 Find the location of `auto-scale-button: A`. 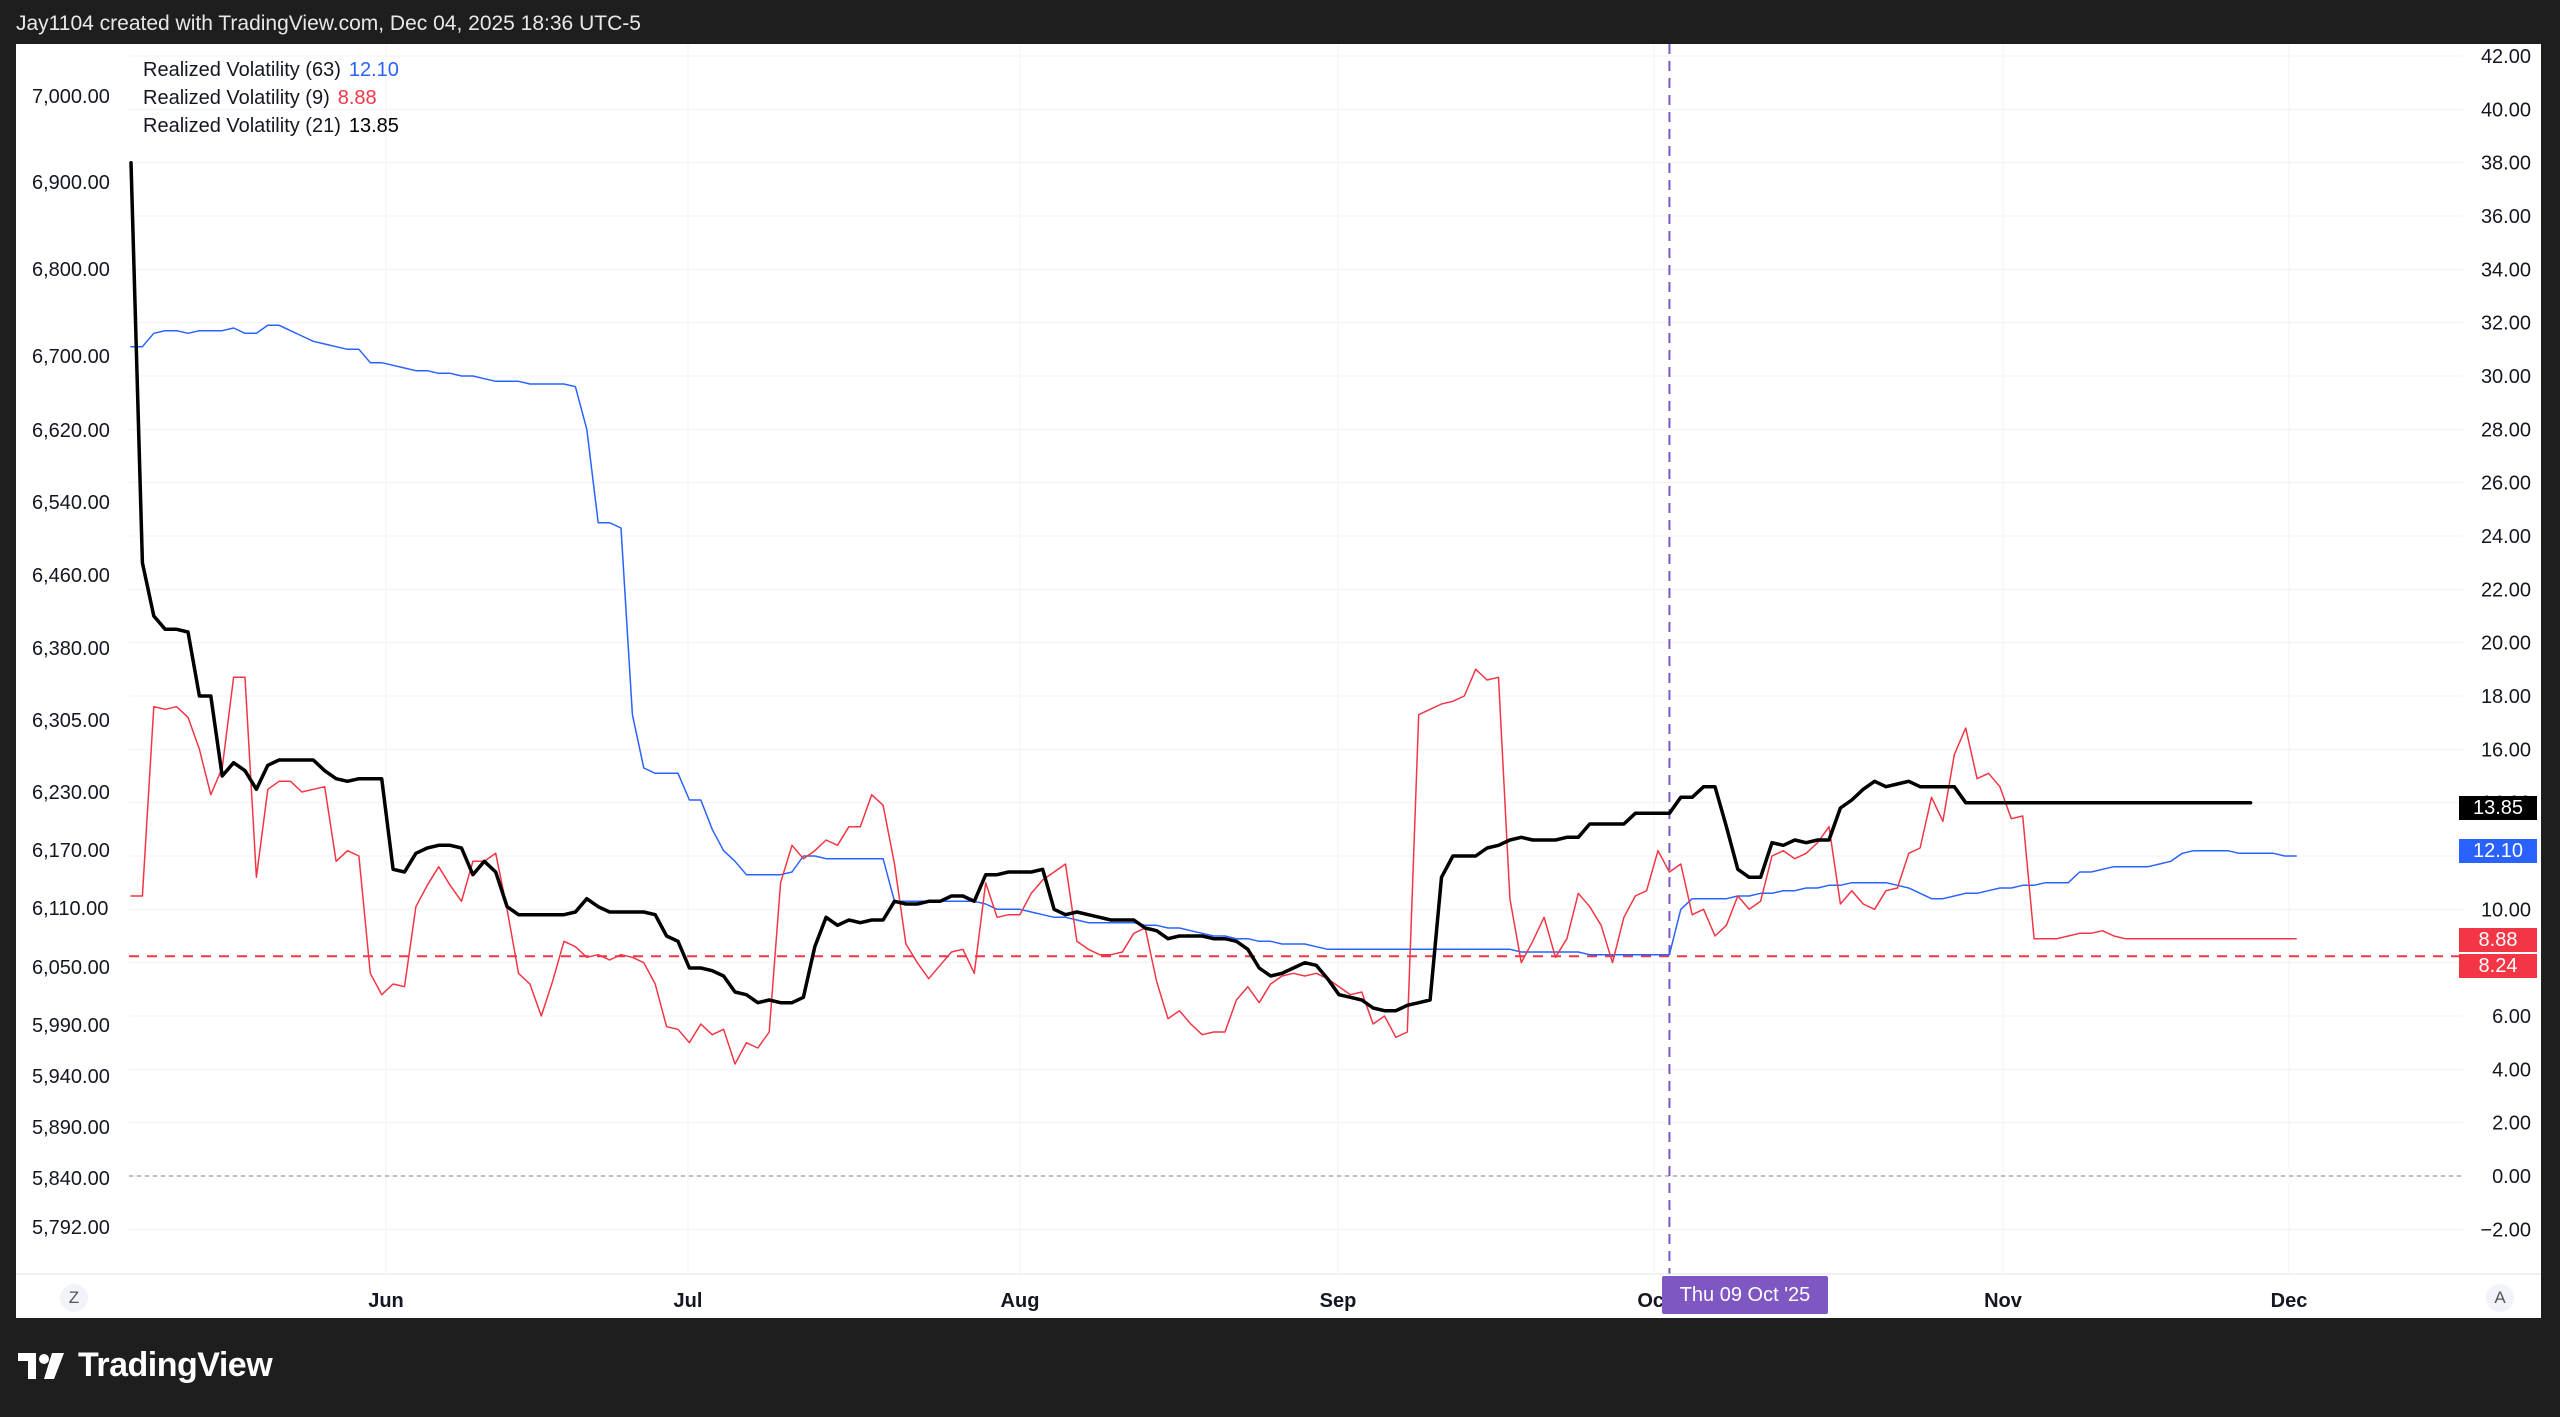

auto-scale-button: A is located at coordinates (2500, 1298).